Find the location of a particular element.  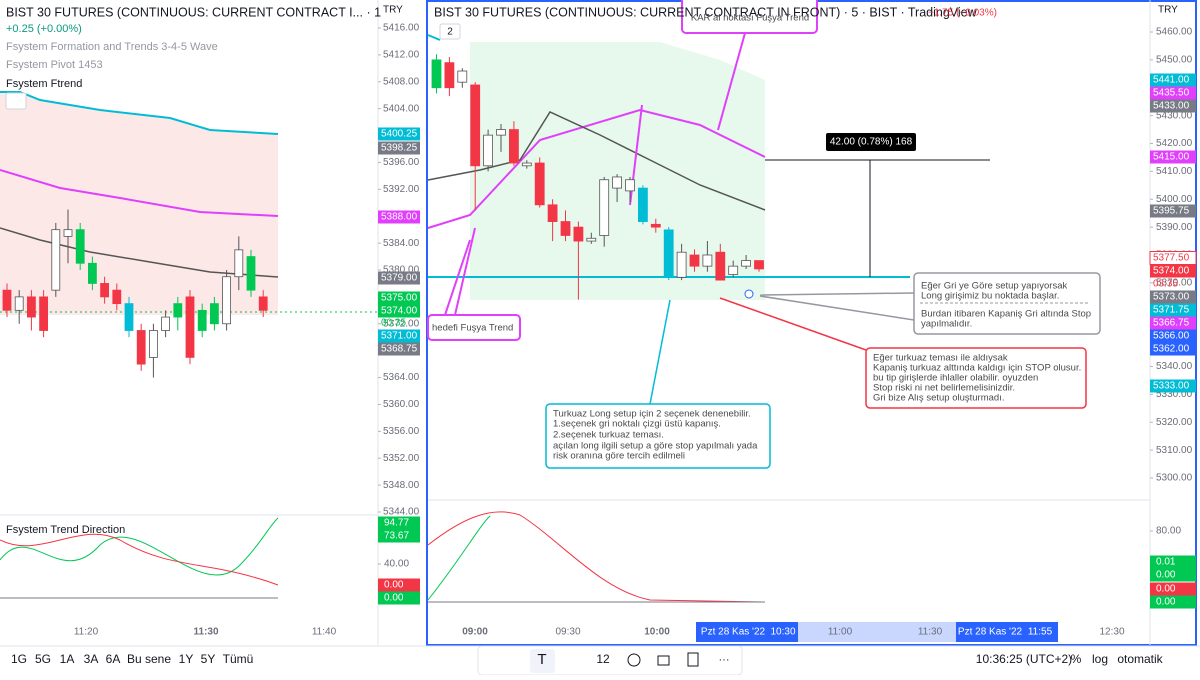

time-tick: 10:00 is located at coordinates (657, 632).